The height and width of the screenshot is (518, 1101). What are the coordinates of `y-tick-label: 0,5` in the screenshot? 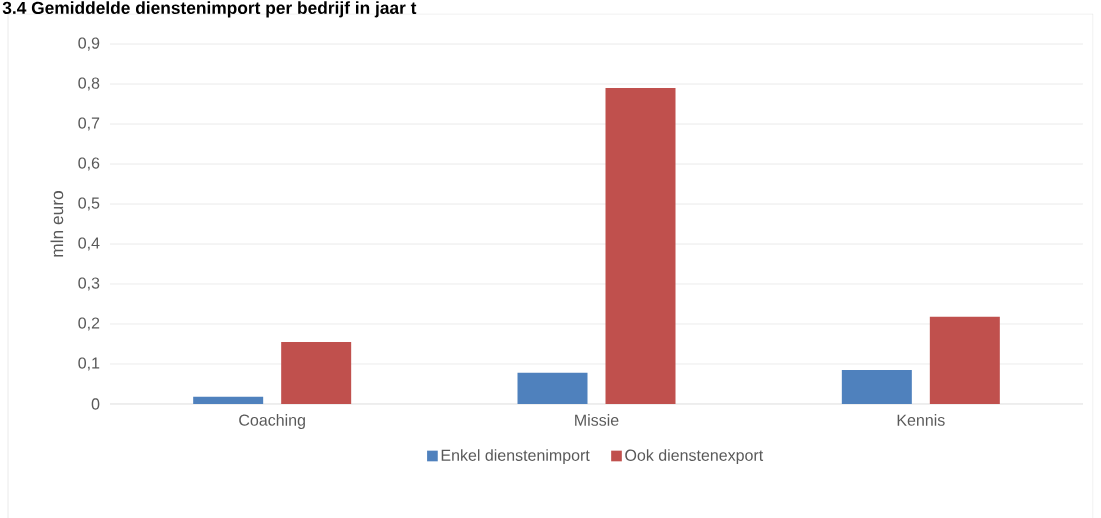 It's located at (89, 204).